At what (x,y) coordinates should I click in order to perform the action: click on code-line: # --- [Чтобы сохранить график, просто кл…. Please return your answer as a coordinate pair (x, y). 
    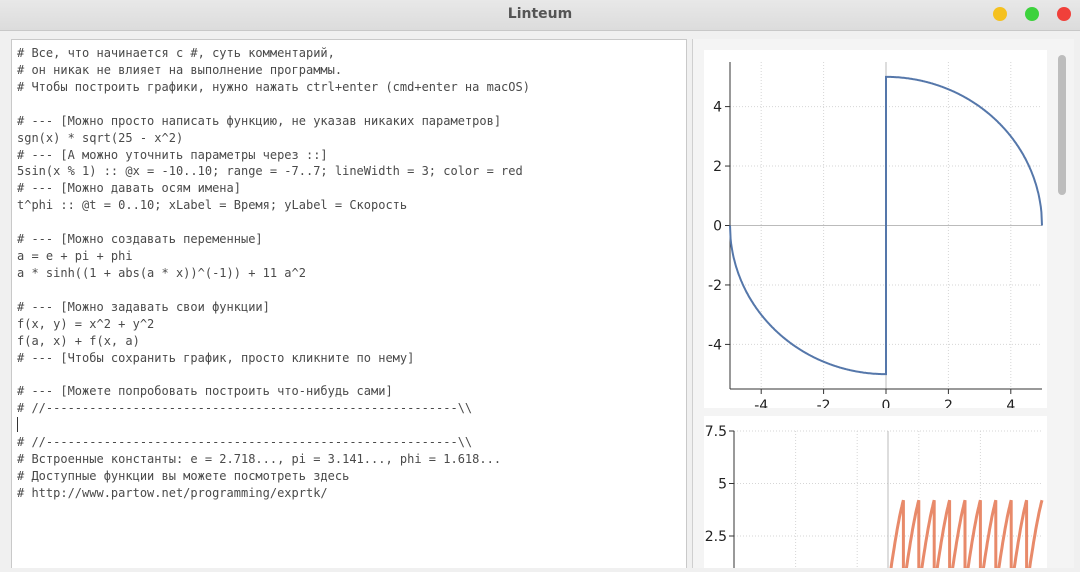
    Looking at the image, I should click on (216, 357).